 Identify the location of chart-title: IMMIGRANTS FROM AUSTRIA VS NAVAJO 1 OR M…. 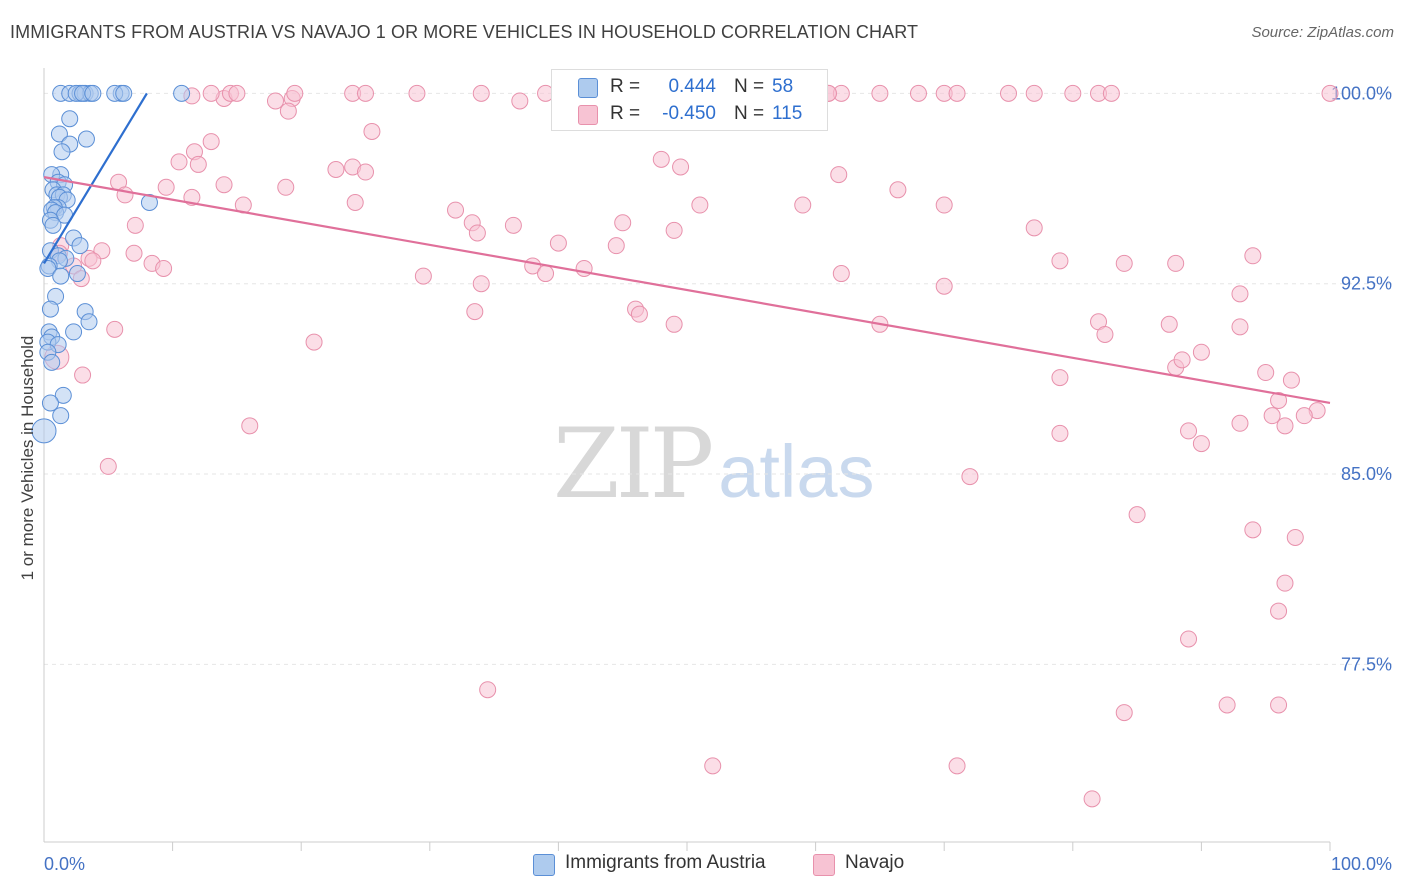
(464, 32).